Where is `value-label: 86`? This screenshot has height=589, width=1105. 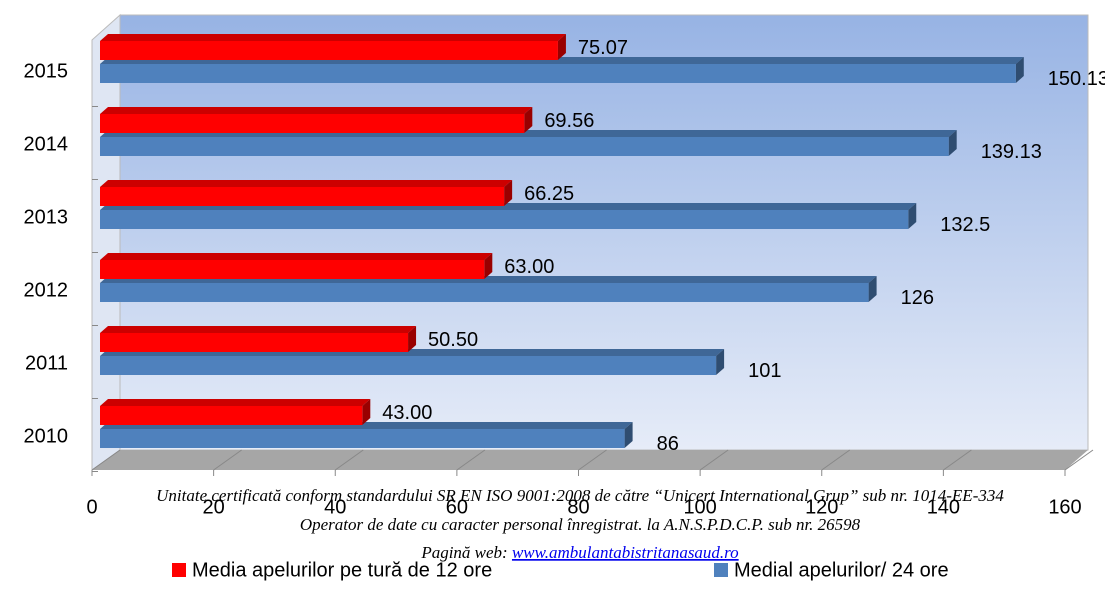 value-label: 86 is located at coordinates (668, 444).